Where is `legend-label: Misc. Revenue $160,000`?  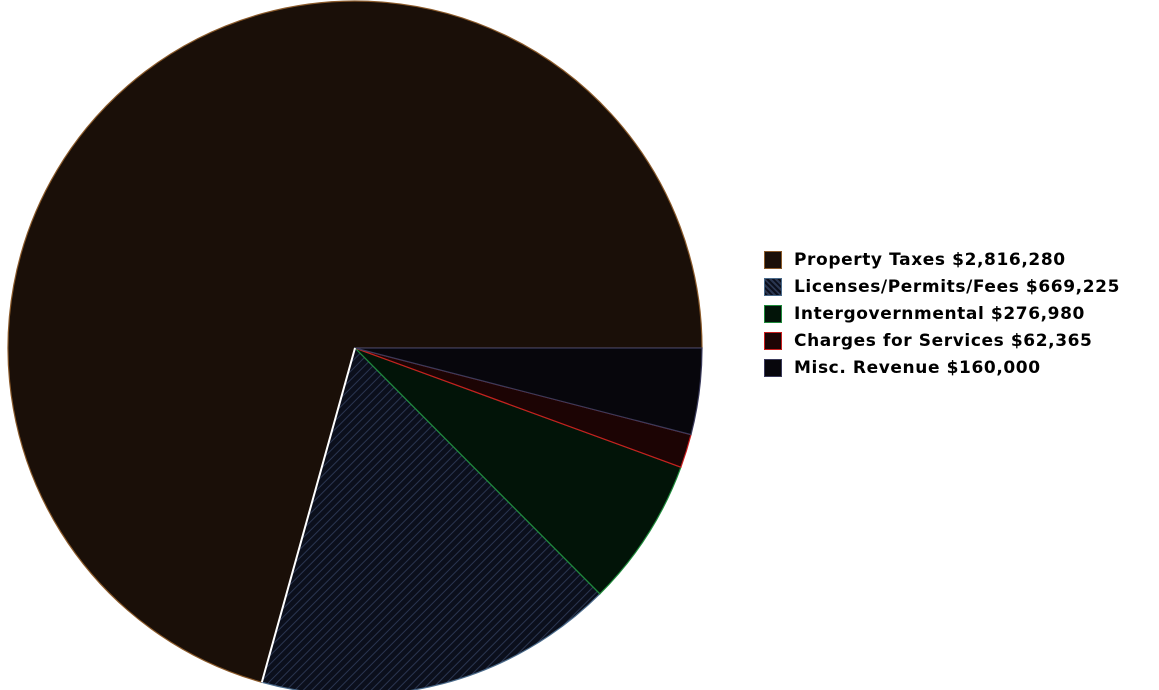 legend-label: Misc. Revenue $160,000 is located at coordinates (917, 367).